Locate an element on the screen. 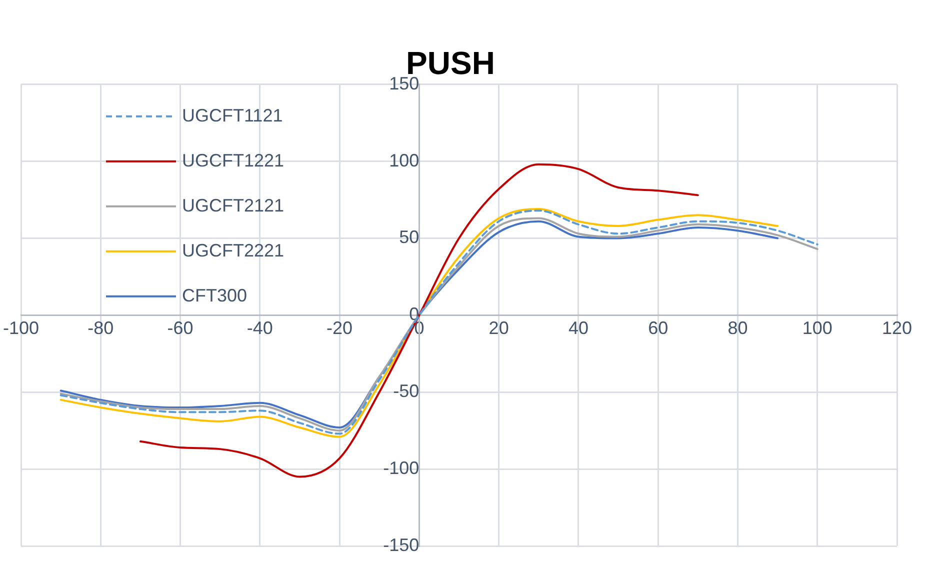 The width and height of the screenshot is (945, 570). x-tick-label: 100 is located at coordinates (817, 328).